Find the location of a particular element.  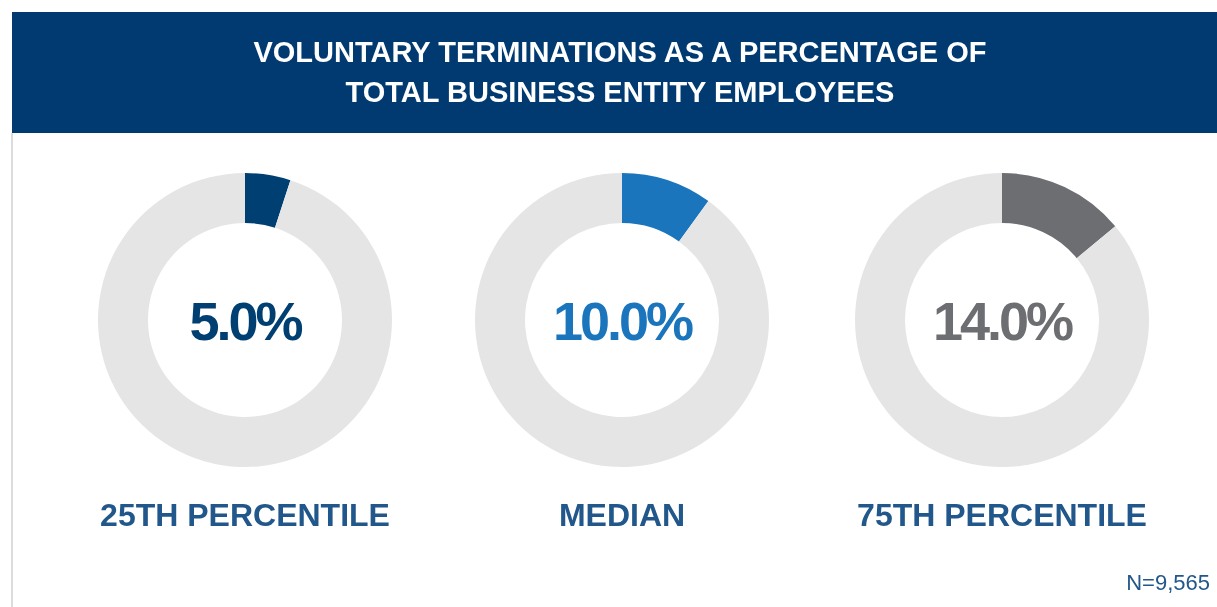

text: 75TH PERCENTILE is located at coordinates (1002, 515).